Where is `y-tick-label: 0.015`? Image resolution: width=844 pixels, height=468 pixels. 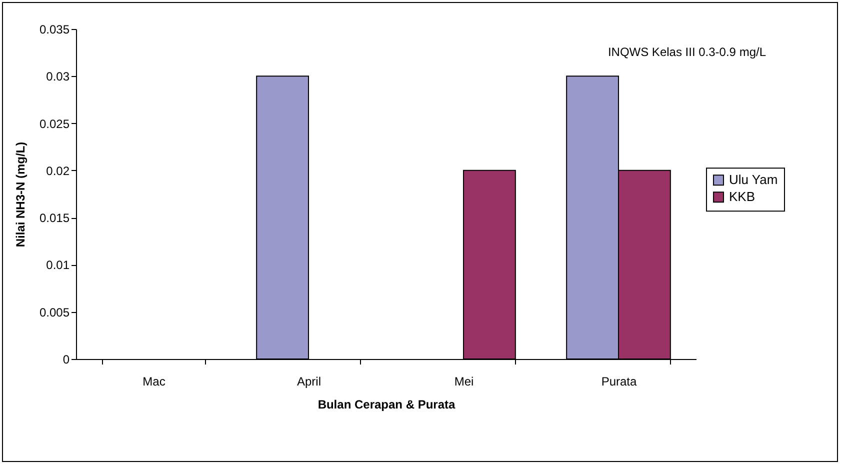 y-tick-label: 0.015 is located at coordinates (54, 218).